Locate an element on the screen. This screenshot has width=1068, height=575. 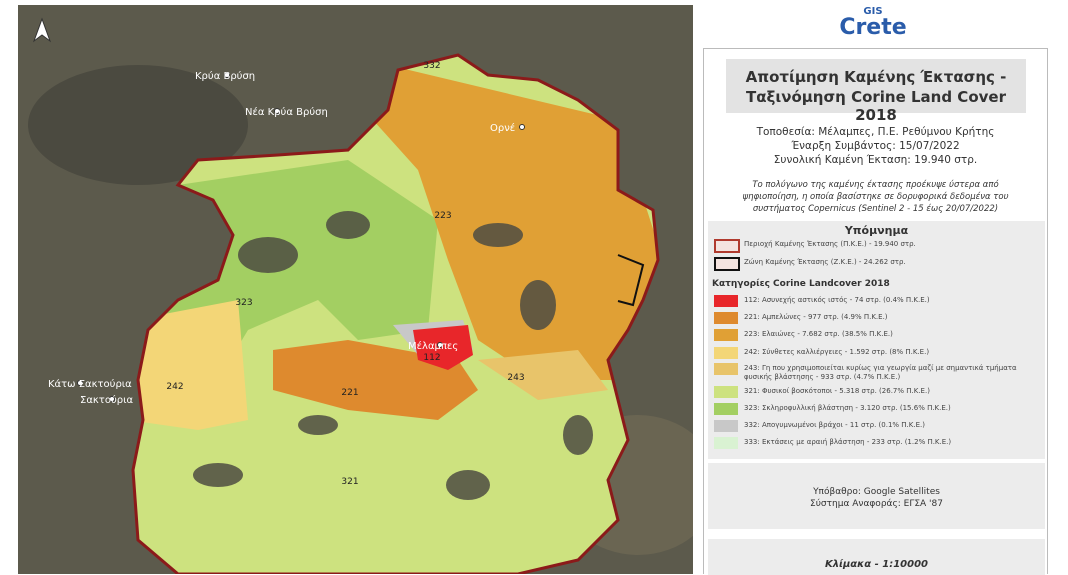
landcover-code: 223 is located at coordinates (442, 216).